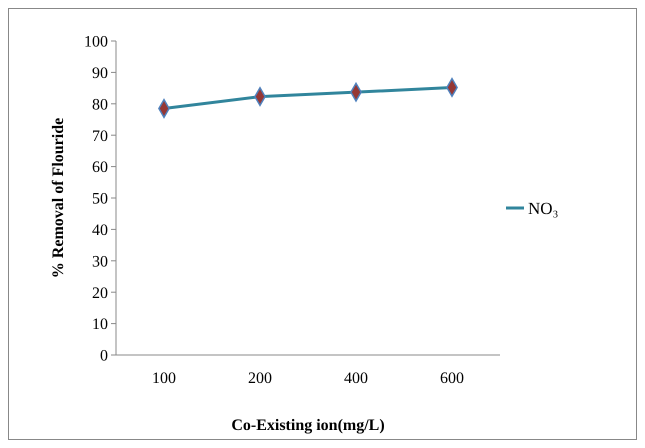 The image size is (645, 448). What do you see at coordinates (260, 378) in the screenshot?
I see `x-tick-label: 200` at bounding box center [260, 378].